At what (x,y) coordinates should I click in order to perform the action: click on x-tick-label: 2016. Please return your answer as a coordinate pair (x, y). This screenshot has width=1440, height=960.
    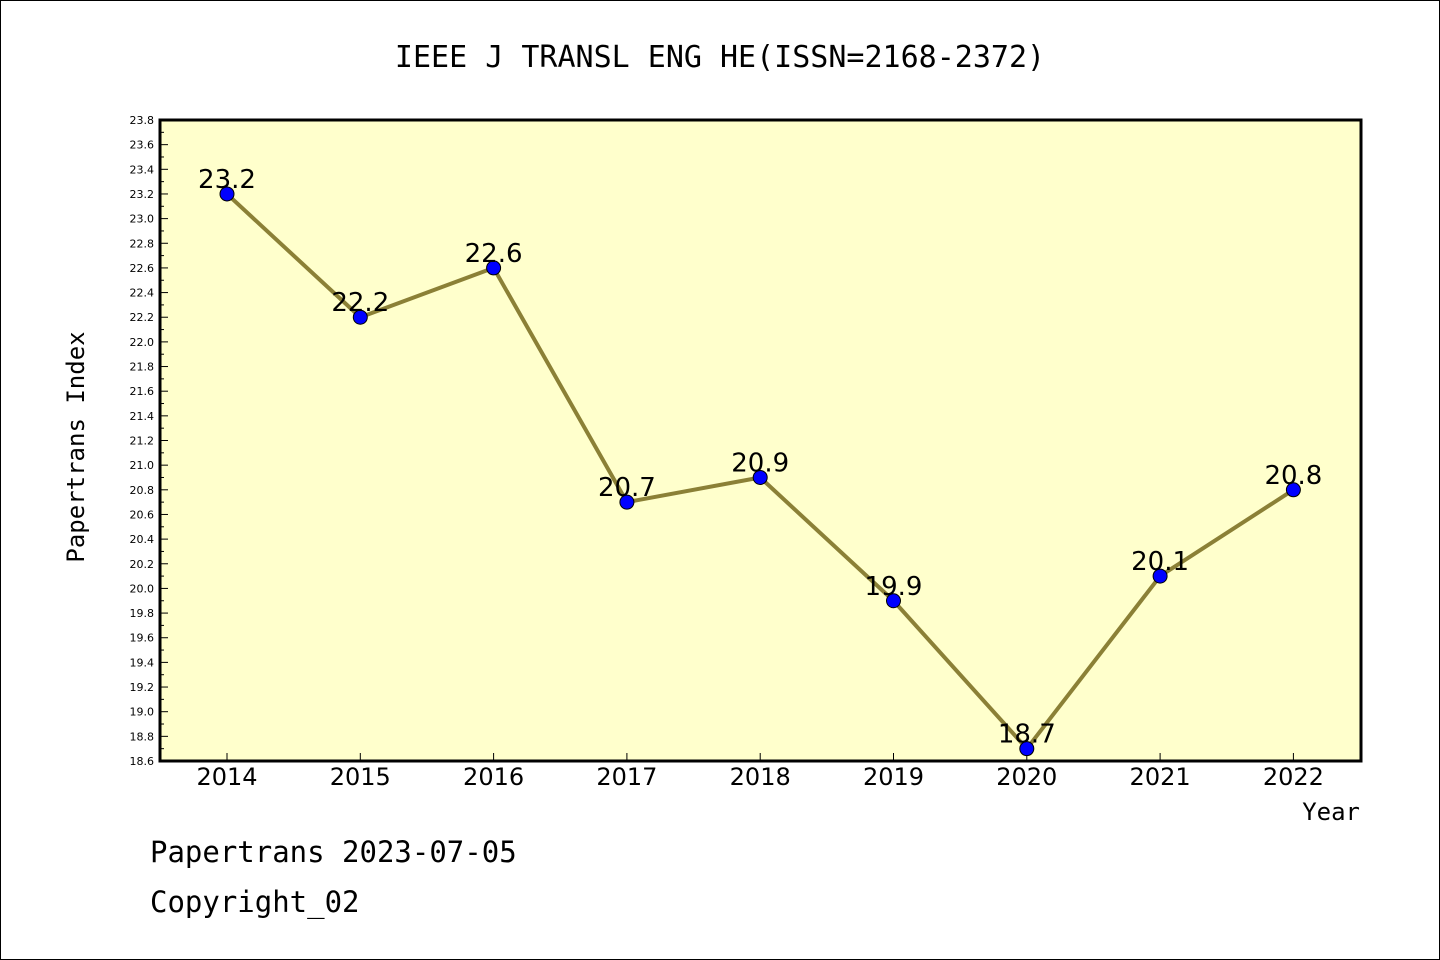
    Looking at the image, I should click on (493, 777).